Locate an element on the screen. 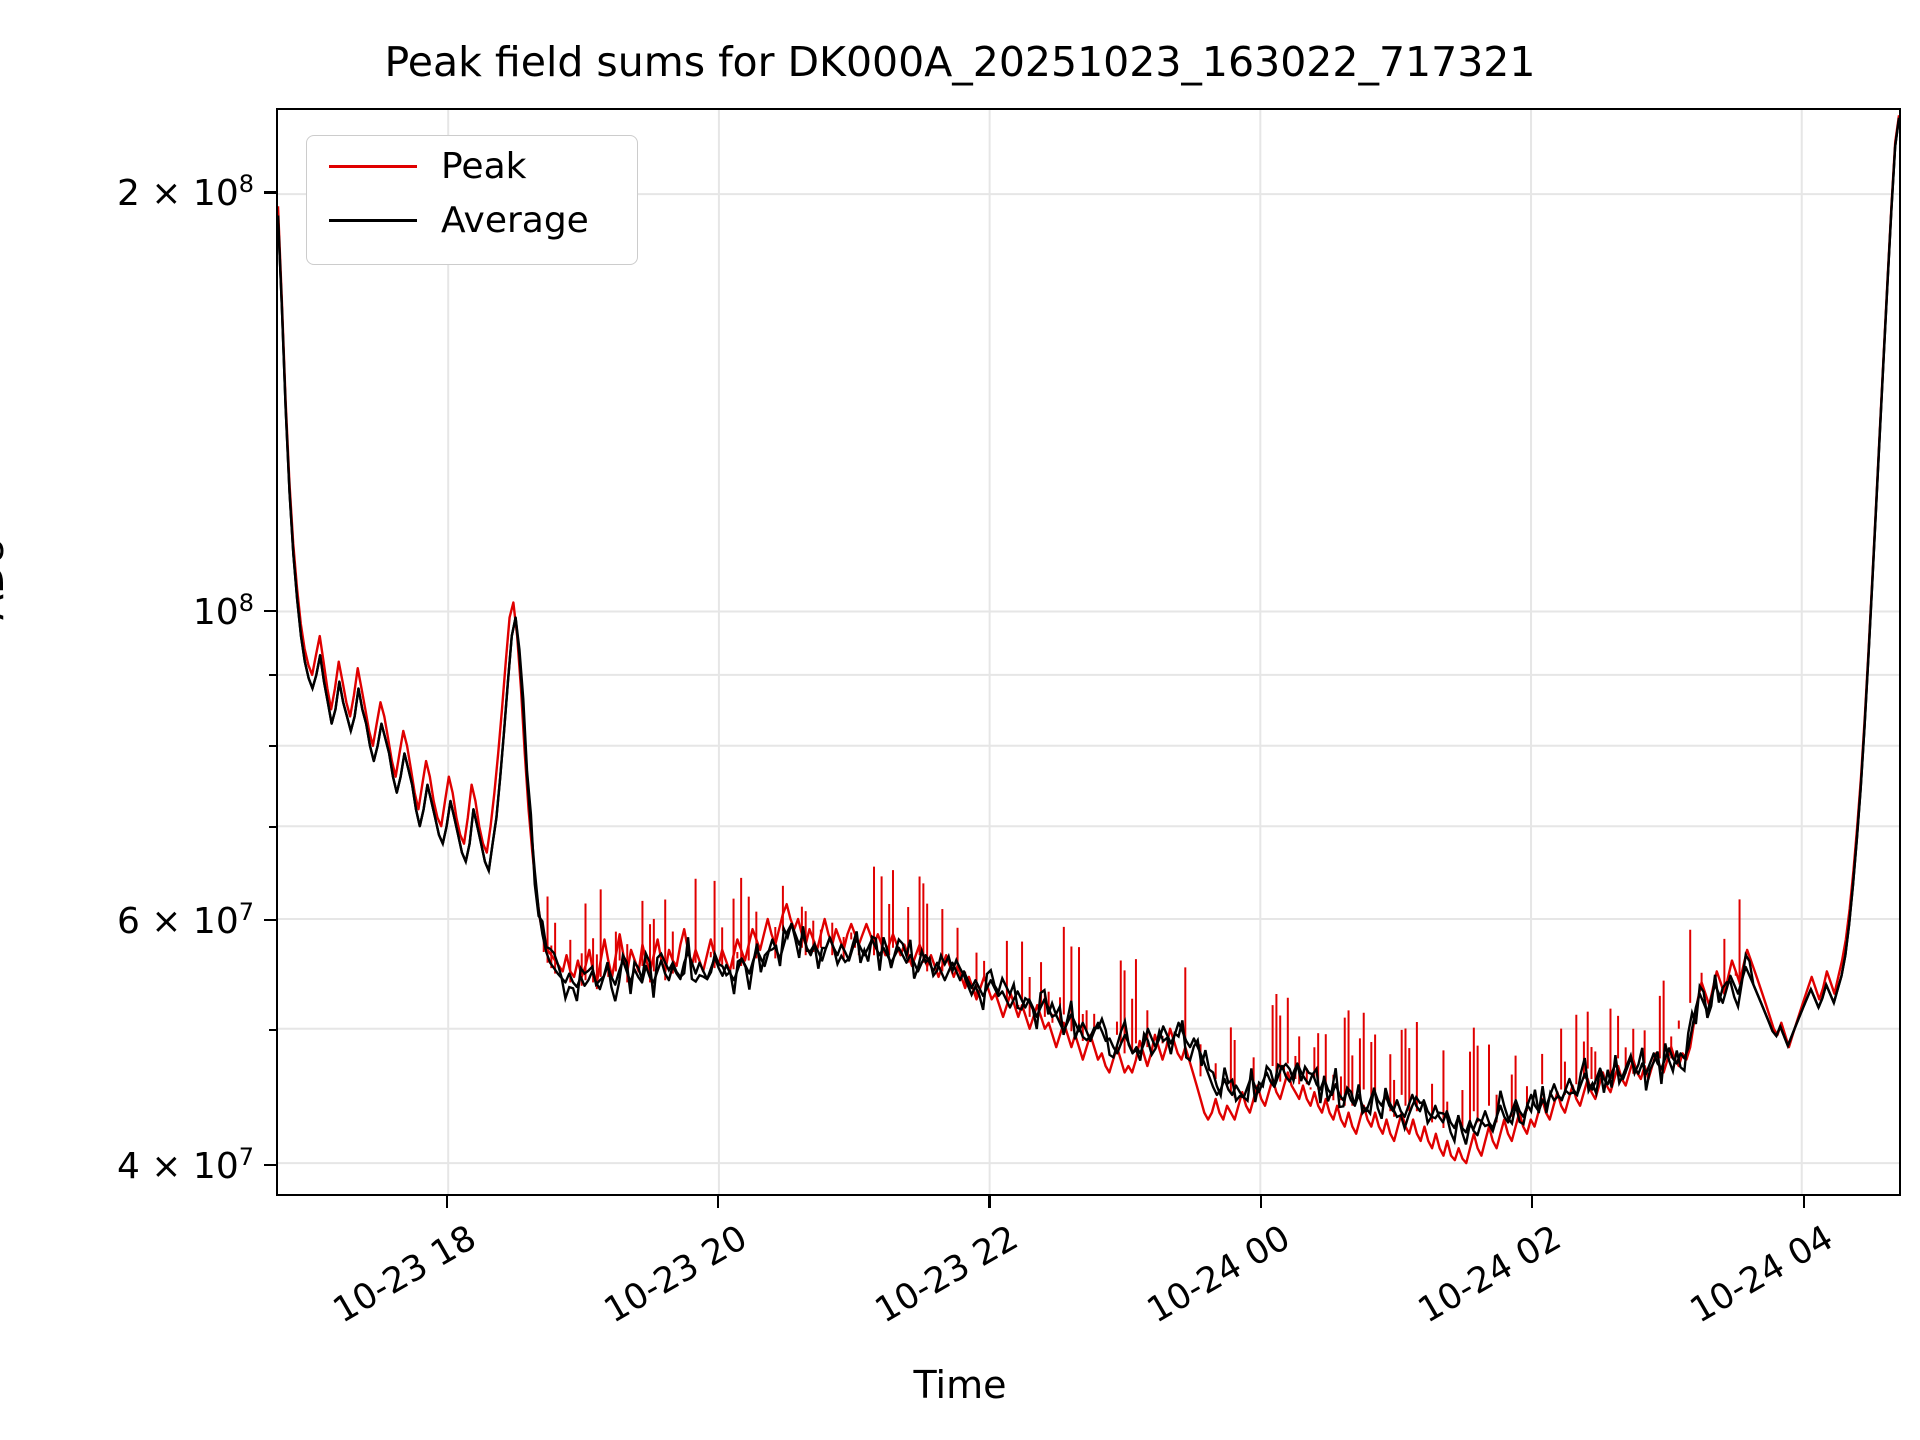 Image resolution: width=1920 pixels, height=1440 pixels. x-tick-label-5: 10-24 04 is located at coordinates (1761, 1275).